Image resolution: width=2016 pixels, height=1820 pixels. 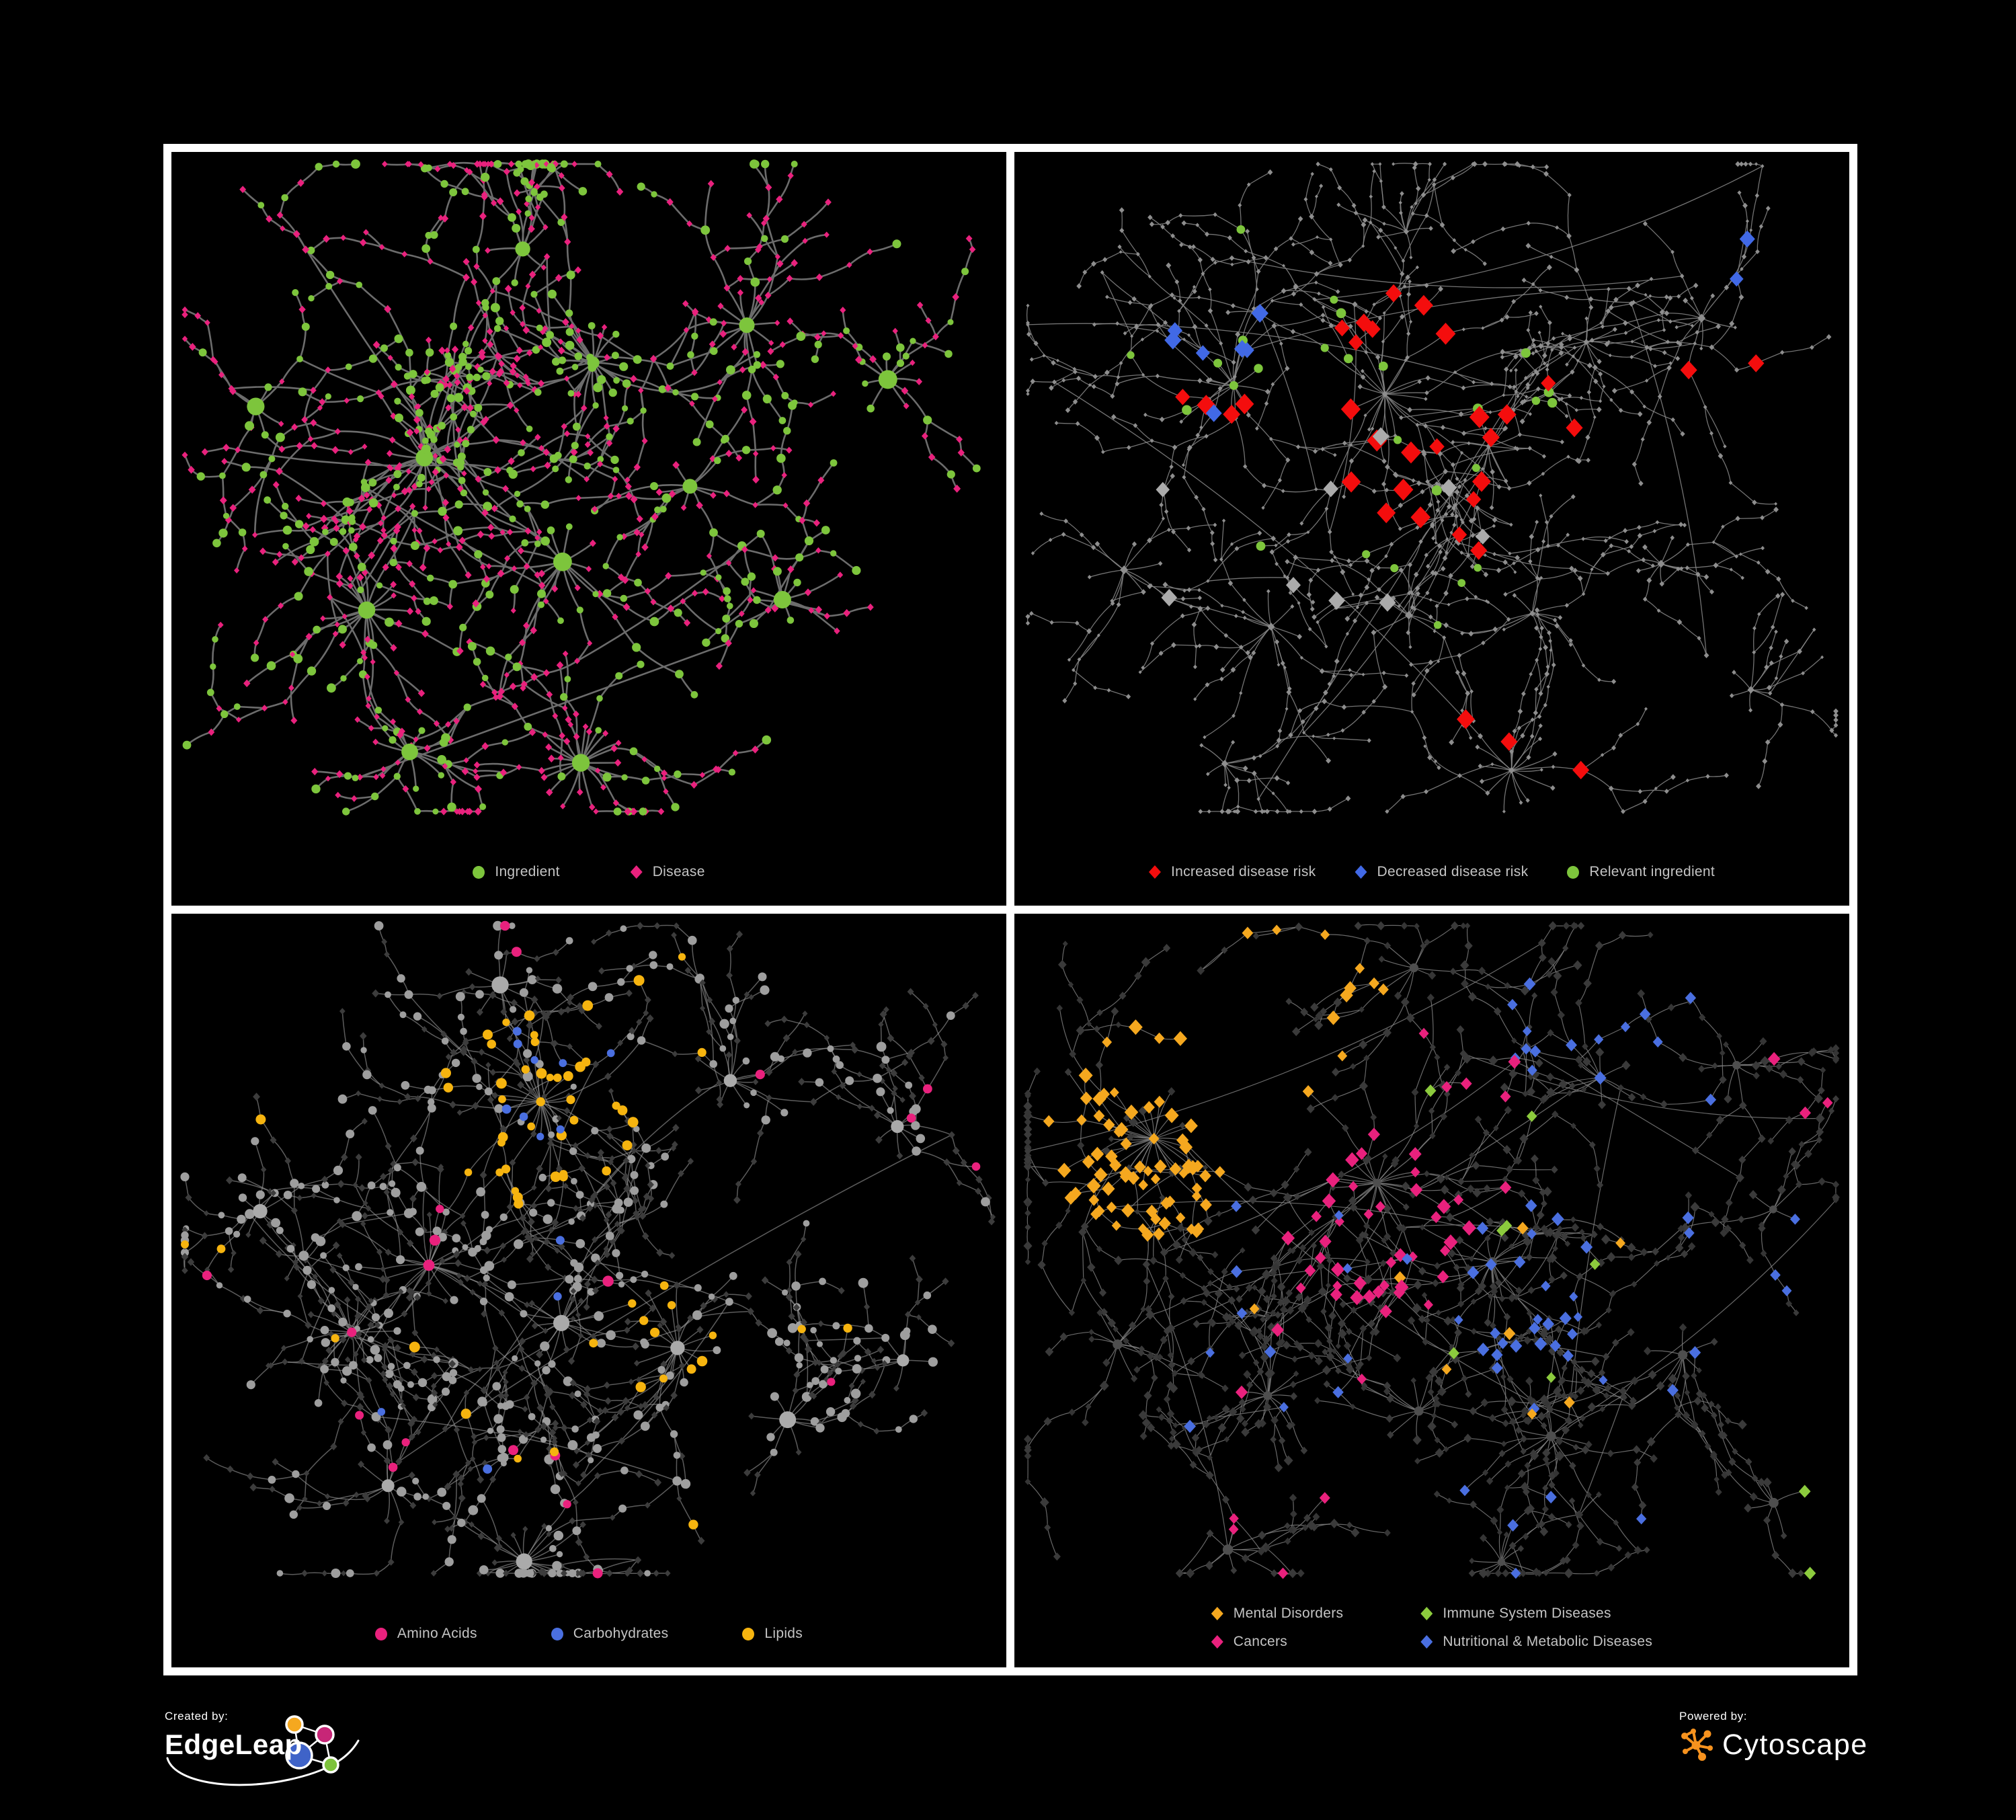 I want to click on legend-item-amino-acids: Amino Acids, so click(x=425, y=1634).